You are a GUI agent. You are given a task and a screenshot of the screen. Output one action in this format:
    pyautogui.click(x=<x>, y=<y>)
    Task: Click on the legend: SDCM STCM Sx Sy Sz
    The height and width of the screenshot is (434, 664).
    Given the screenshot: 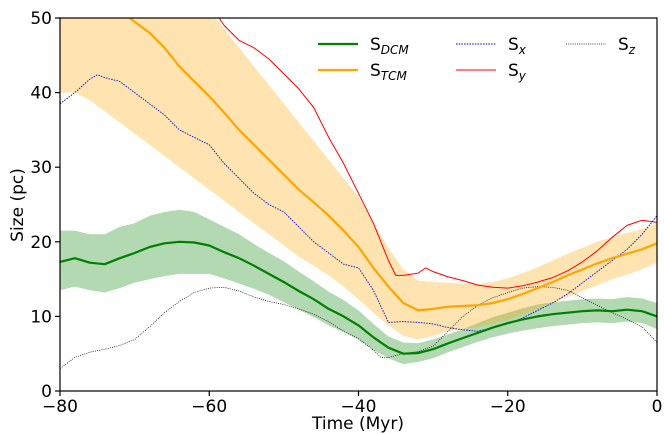 What is the action you would take?
    pyautogui.click(x=477, y=59)
    